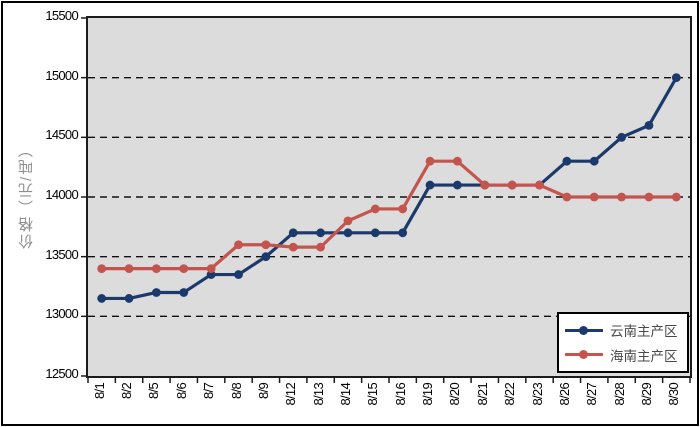  Describe the element at coordinates (646, 394) in the screenshot. I see `x-tick-label: 8/29` at that location.